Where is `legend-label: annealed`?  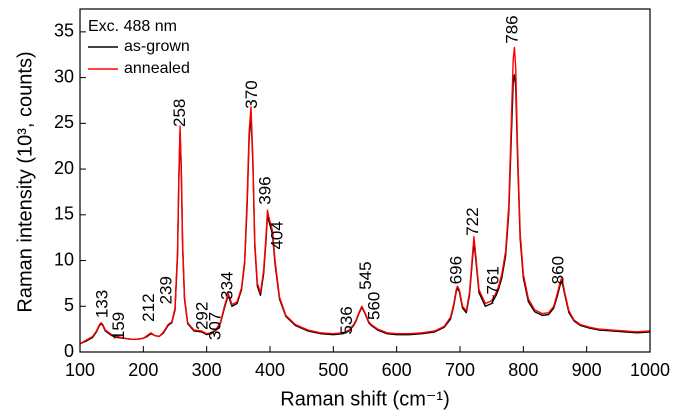
legend-label: annealed is located at coordinates (157, 68).